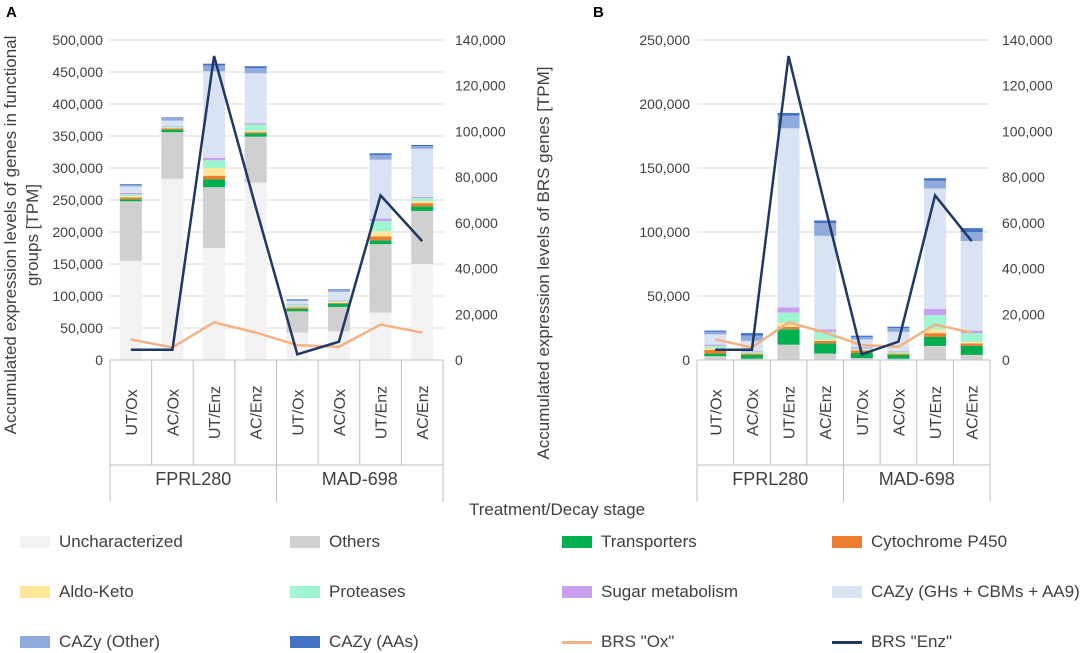 Image resolution: width=1084 pixels, height=653 pixels. What do you see at coordinates (77, 136) in the screenshot?
I see `y-tick-label: 350,000` at bounding box center [77, 136].